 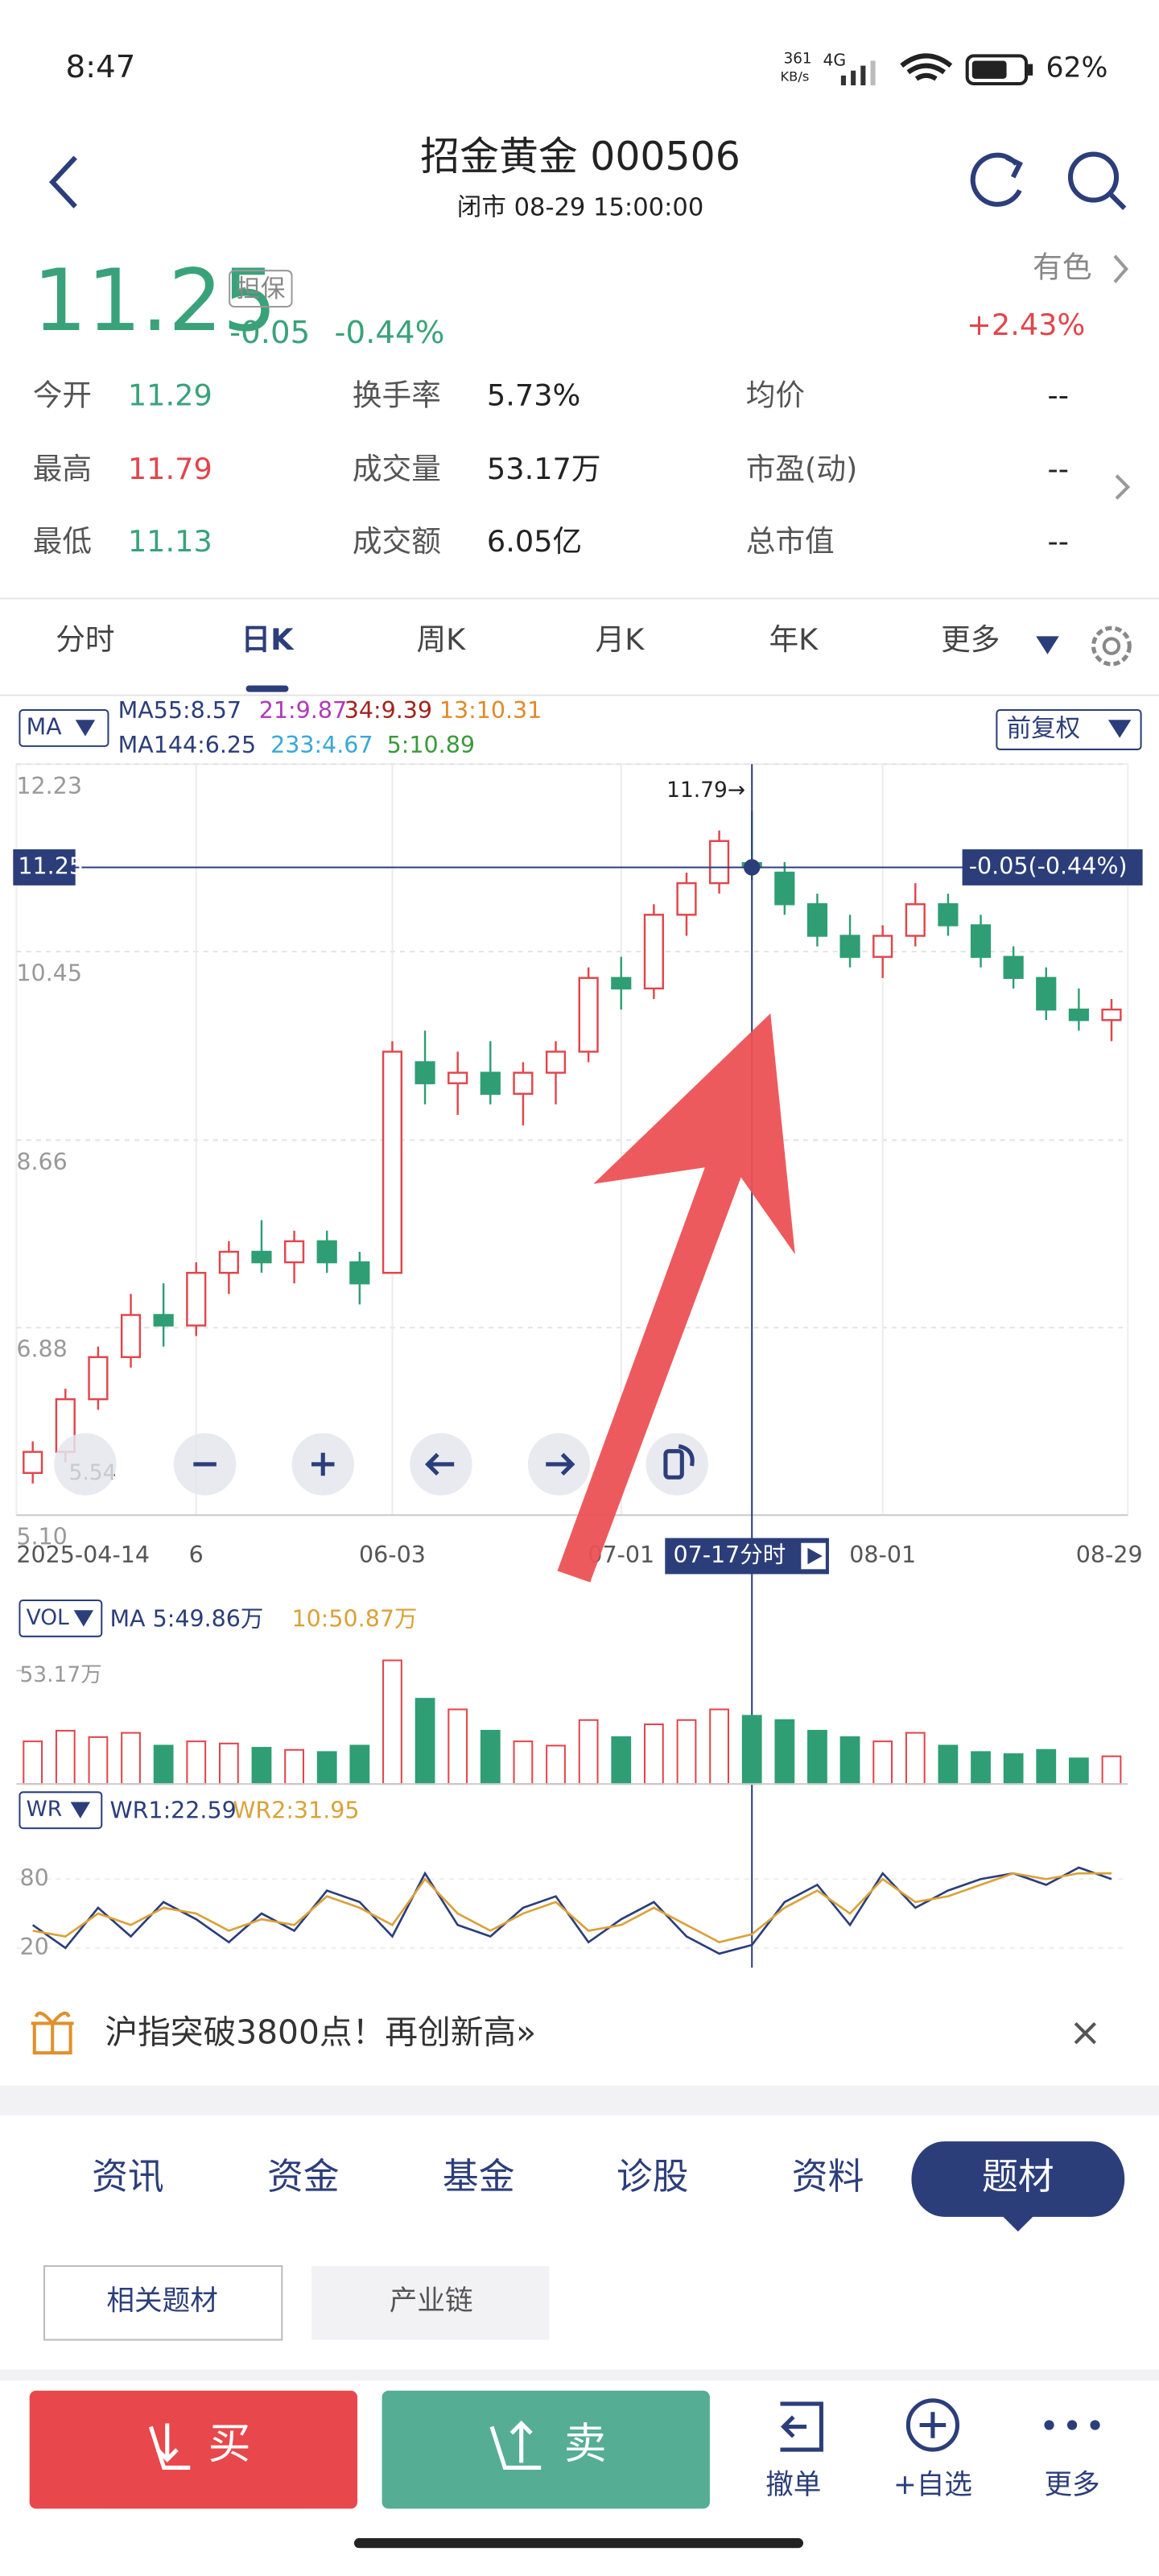 What do you see at coordinates (1085, 2033) in the screenshot?
I see `close-button` at bounding box center [1085, 2033].